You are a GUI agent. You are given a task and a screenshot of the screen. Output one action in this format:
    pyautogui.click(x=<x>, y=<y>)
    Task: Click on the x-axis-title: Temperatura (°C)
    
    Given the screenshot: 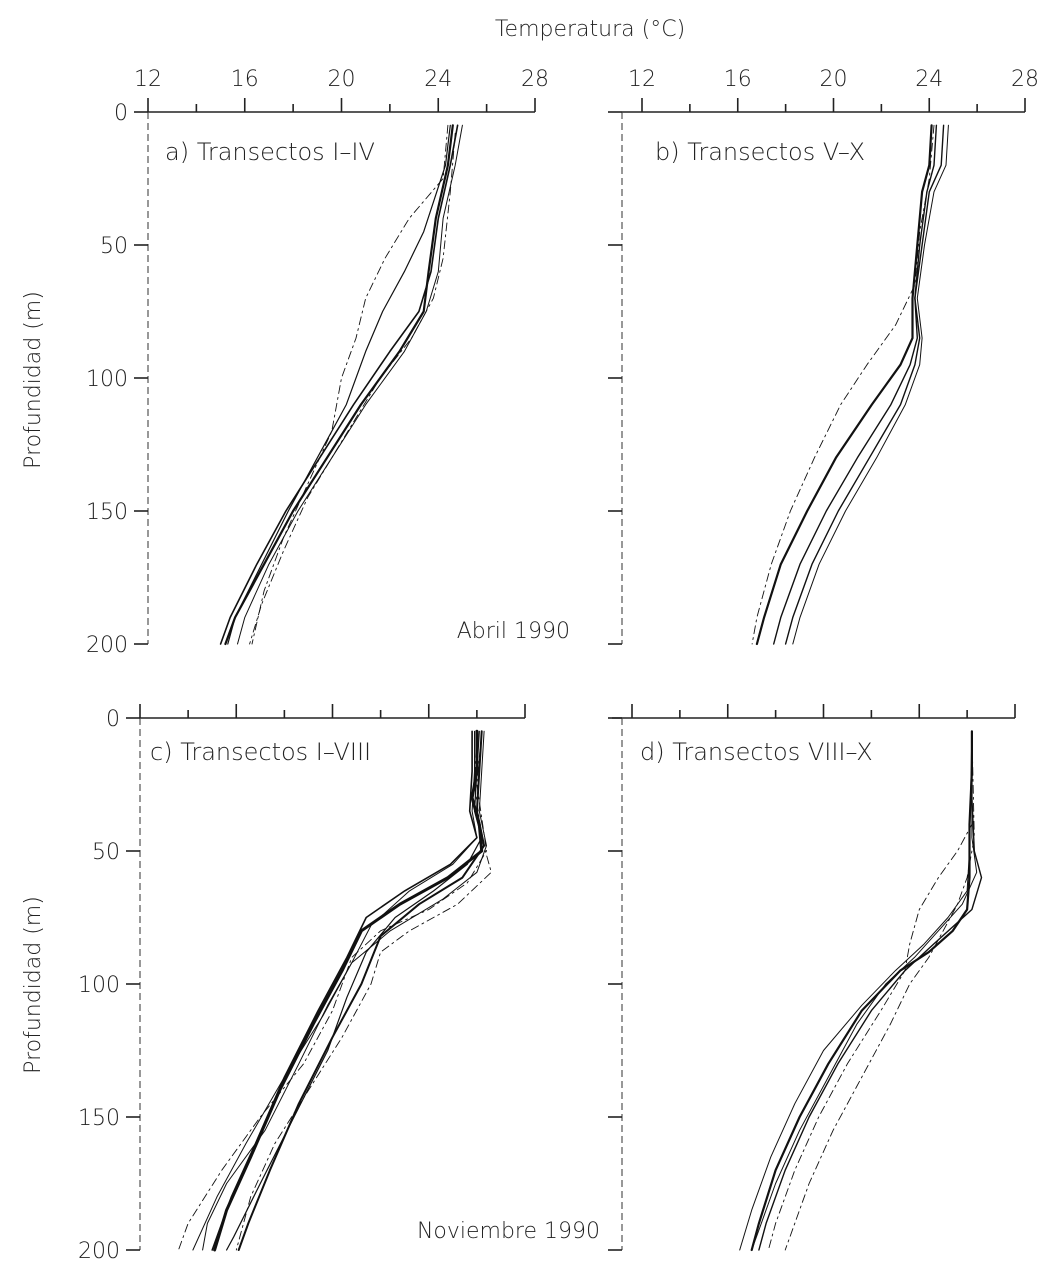 What is the action you would take?
    pyautogui.click(x=590, y=29)
    